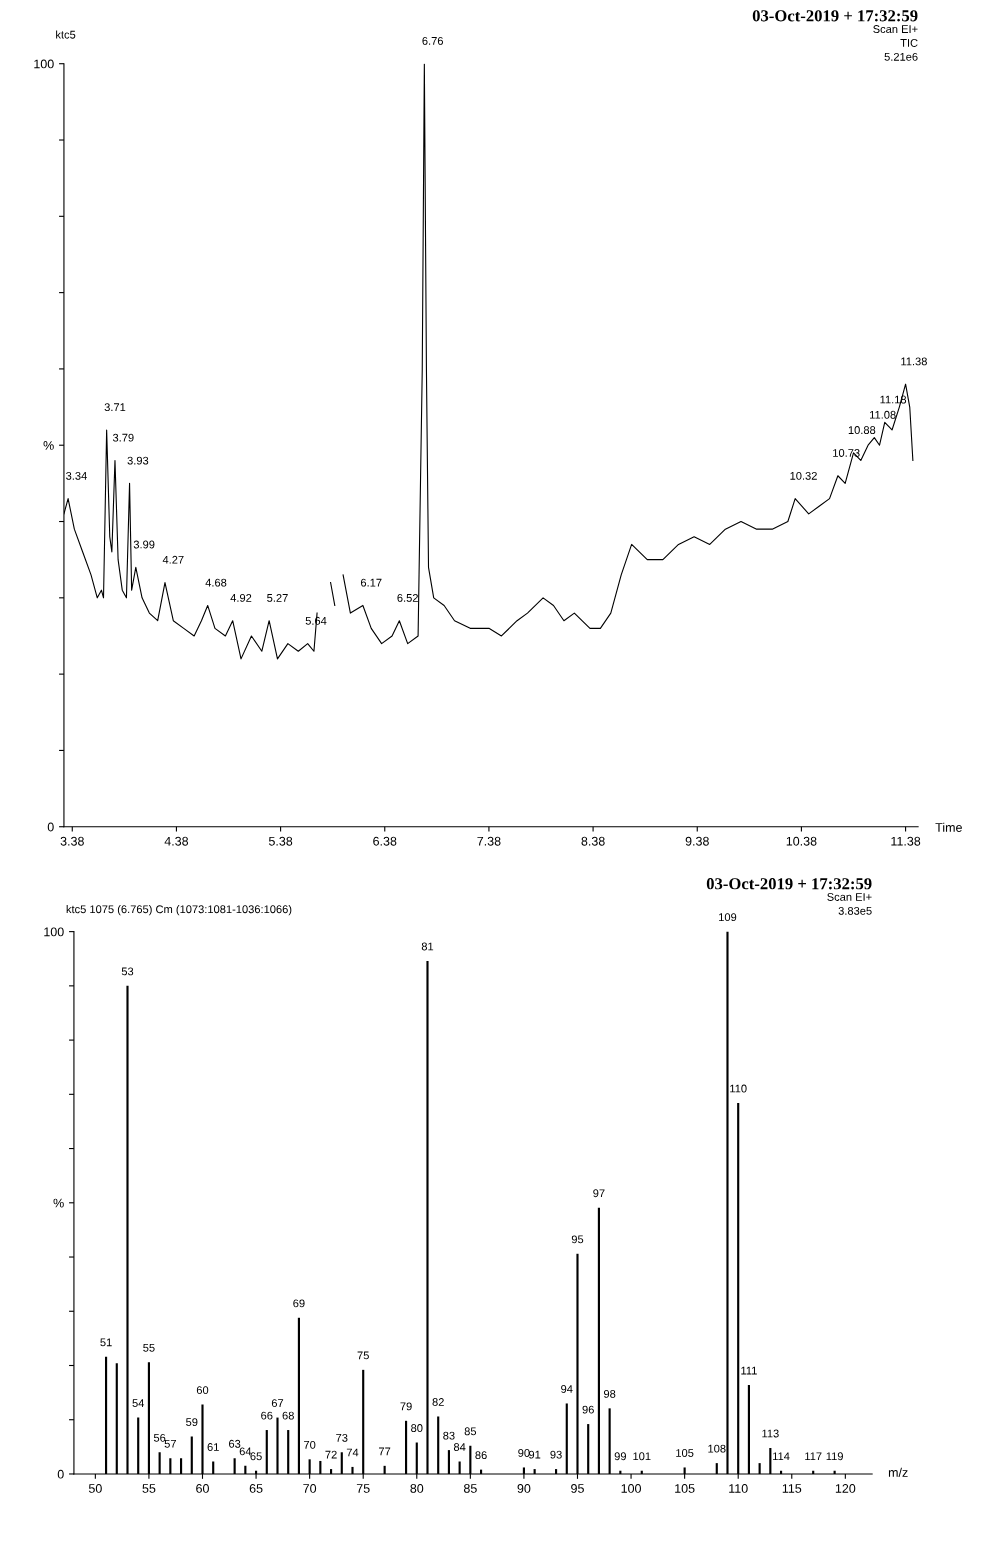 Image resolution: width=999 pixels, height=1554 pixels. I want to click on x-tick-label: 110, so click(738, 1488).